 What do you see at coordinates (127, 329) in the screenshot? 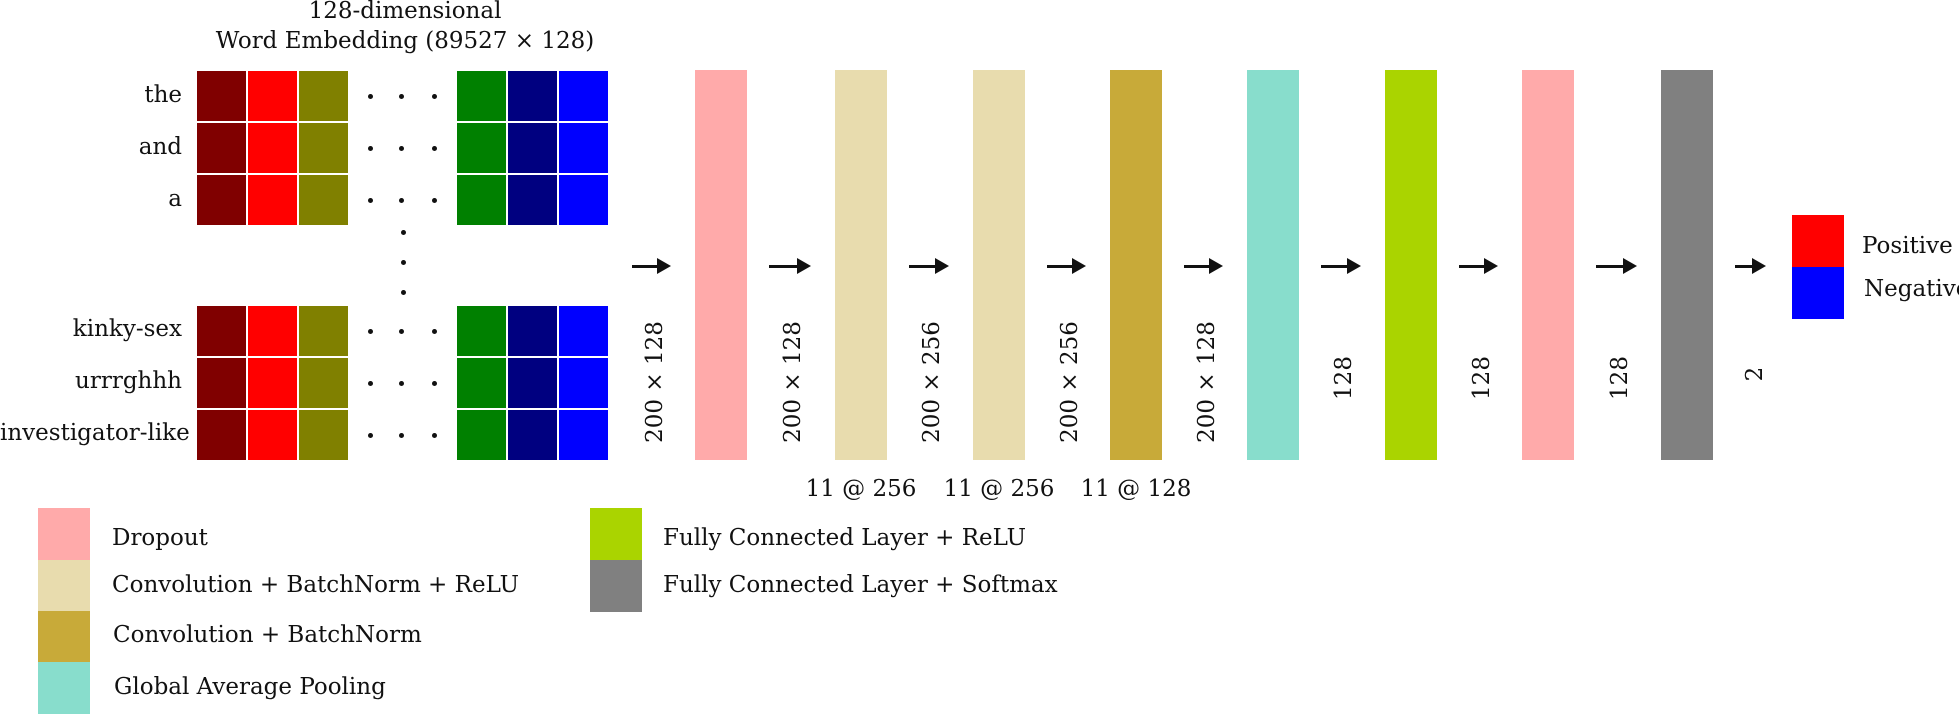
I see `word-label: kinky-sex` at bounding box center [127, 329].